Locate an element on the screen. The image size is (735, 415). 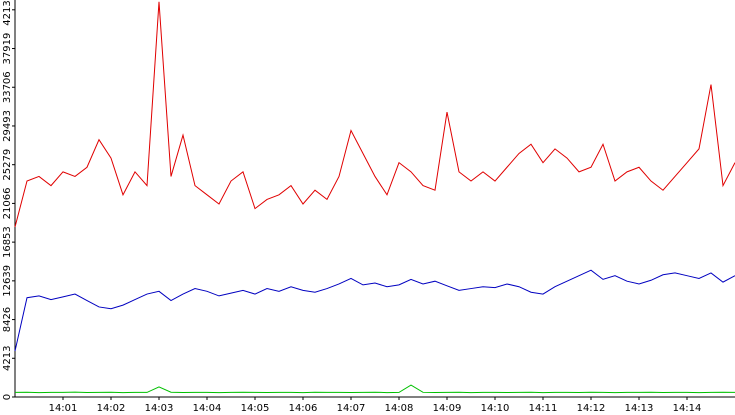
x-tick-label: 14:10 is located at coordinates (495, 408).